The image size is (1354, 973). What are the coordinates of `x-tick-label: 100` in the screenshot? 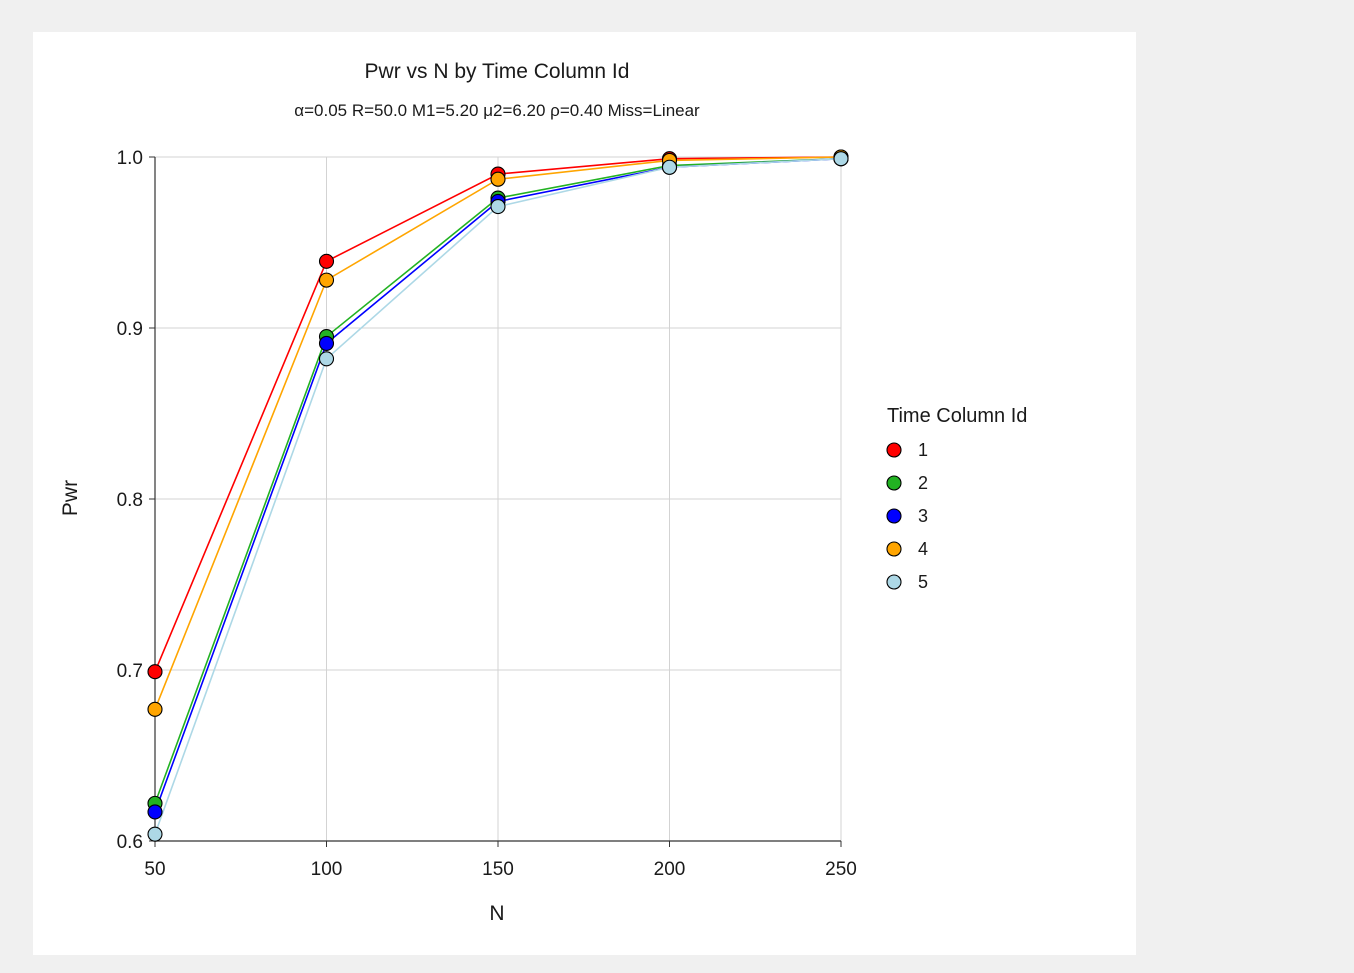 It's located at (327, 869).